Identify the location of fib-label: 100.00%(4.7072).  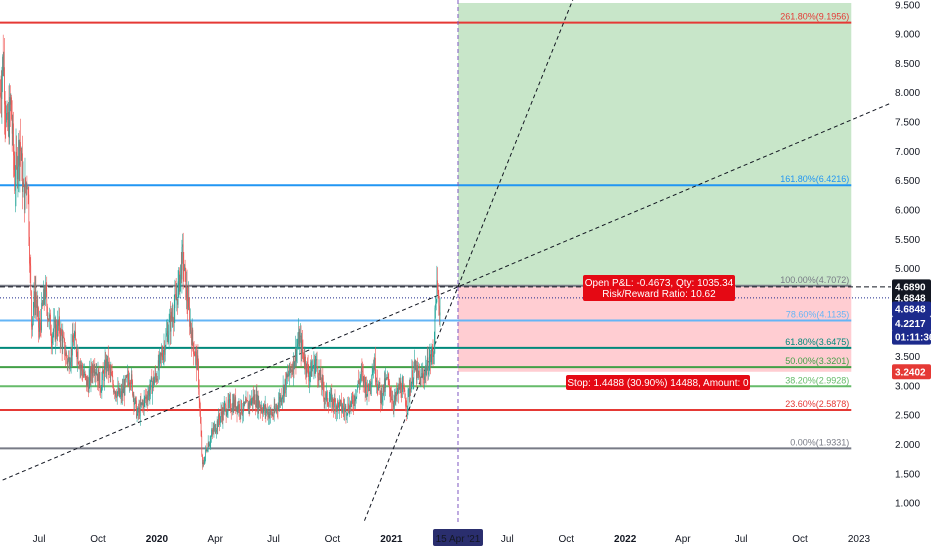
(814, 280).